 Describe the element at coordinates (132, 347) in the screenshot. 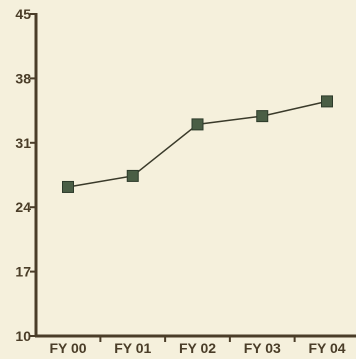

I see `x-tick-label: FY 01` at that location.